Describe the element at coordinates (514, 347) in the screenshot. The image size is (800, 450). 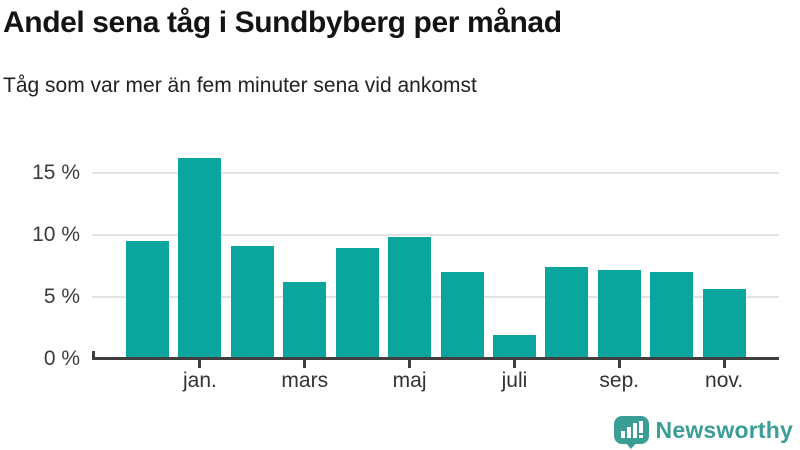
I see `bar-juli` at that location.